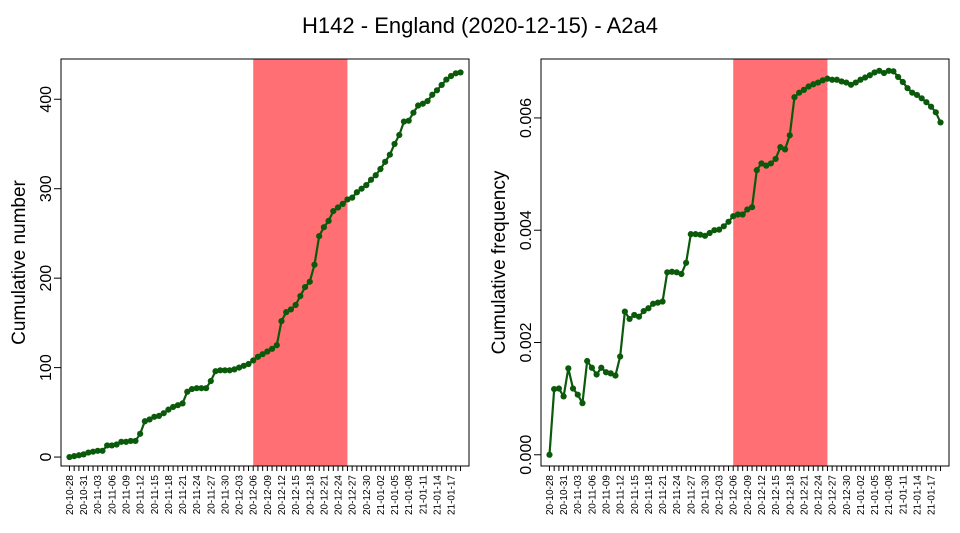 This screenshot has height=533, width=960. I want to click on x-tick-label: 20-12-24, so click(339, 495).